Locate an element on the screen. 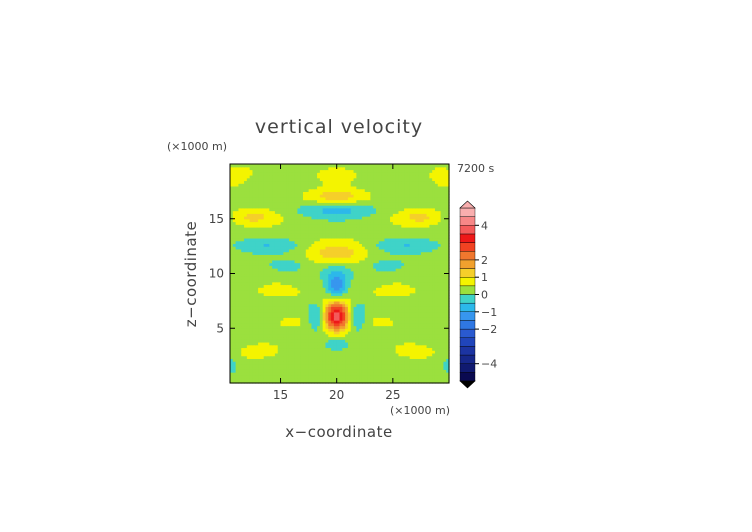 This screenshot has width=752, height=532. y-unit-label: (×1000 m) is located at coordinates (197, 146).